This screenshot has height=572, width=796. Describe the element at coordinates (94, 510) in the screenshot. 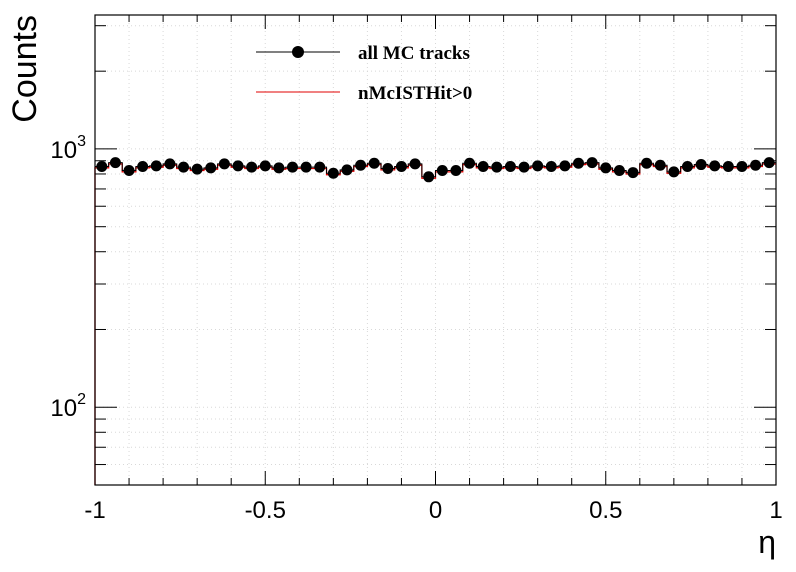

I see `x-tick-label: -1` at that location.